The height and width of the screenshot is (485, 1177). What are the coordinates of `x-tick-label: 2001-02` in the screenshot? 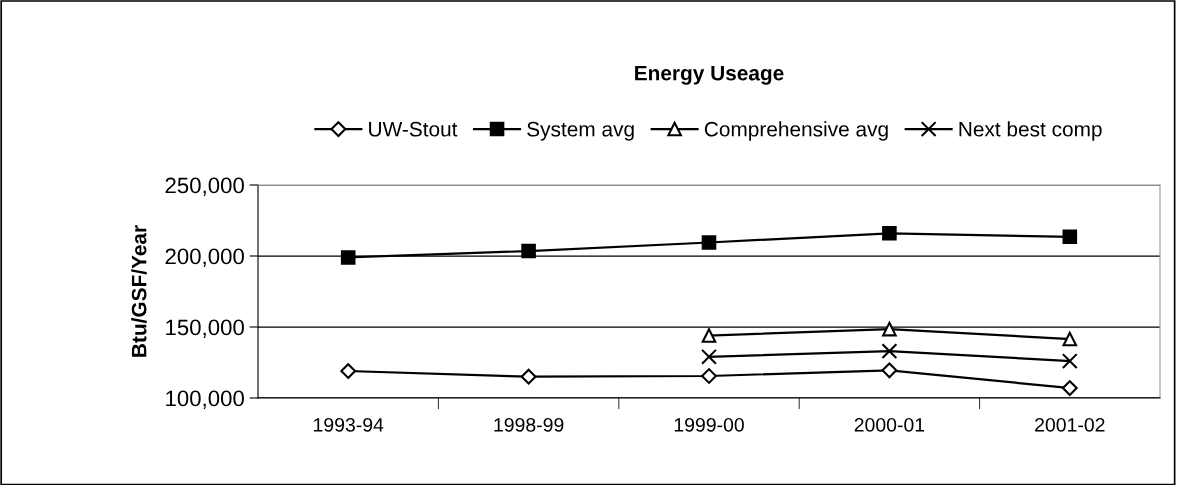 It's located at (1070, 424).